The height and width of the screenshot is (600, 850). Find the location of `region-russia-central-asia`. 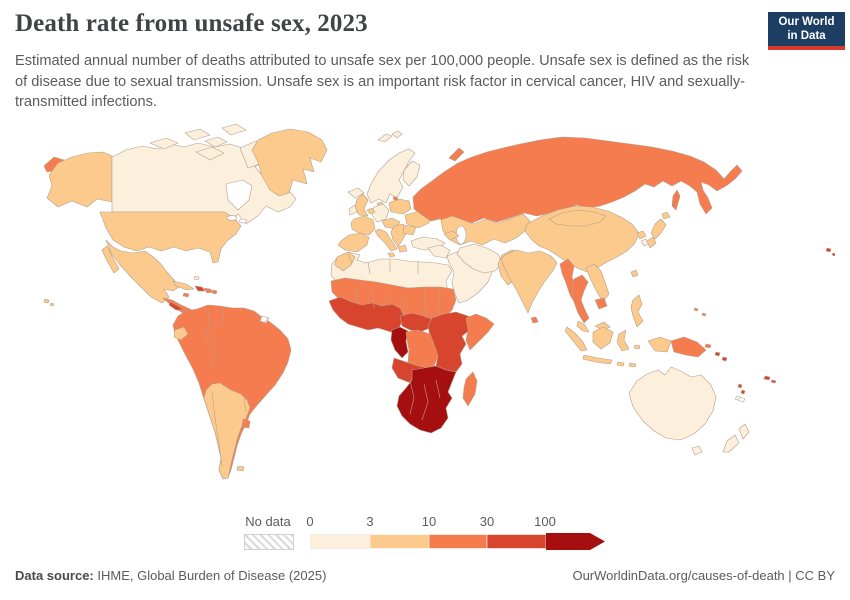

region-russia-central-asia is located at coordinates (577, 191).